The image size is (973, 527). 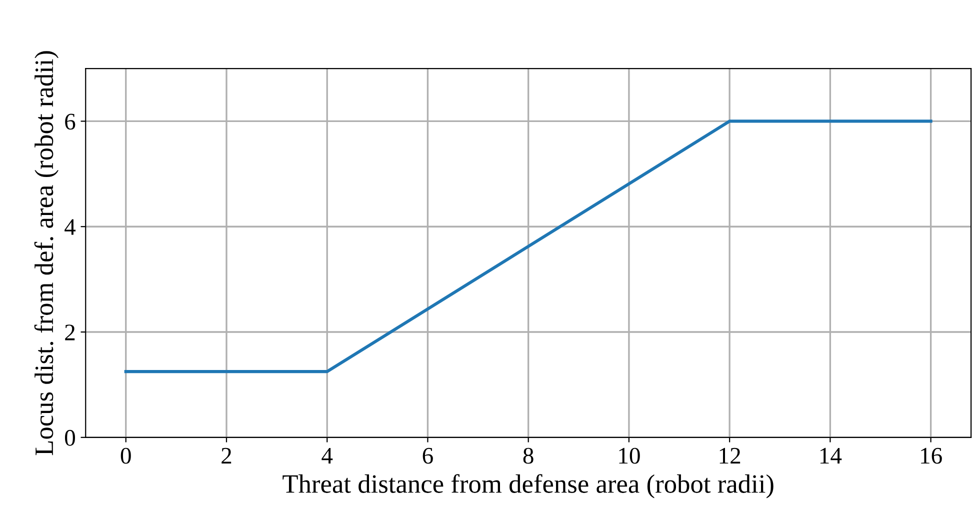 What do you see at coordinates (528, 486) in the screenshot?
I see `x-axis-title: Threat distance from defense area (robot radii)` at bounding box center [528, 486].